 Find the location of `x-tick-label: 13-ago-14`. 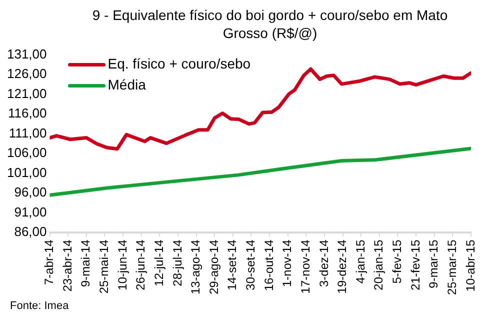

x-tick-label: 13-ago-14 is located at coordinates (195, 266).